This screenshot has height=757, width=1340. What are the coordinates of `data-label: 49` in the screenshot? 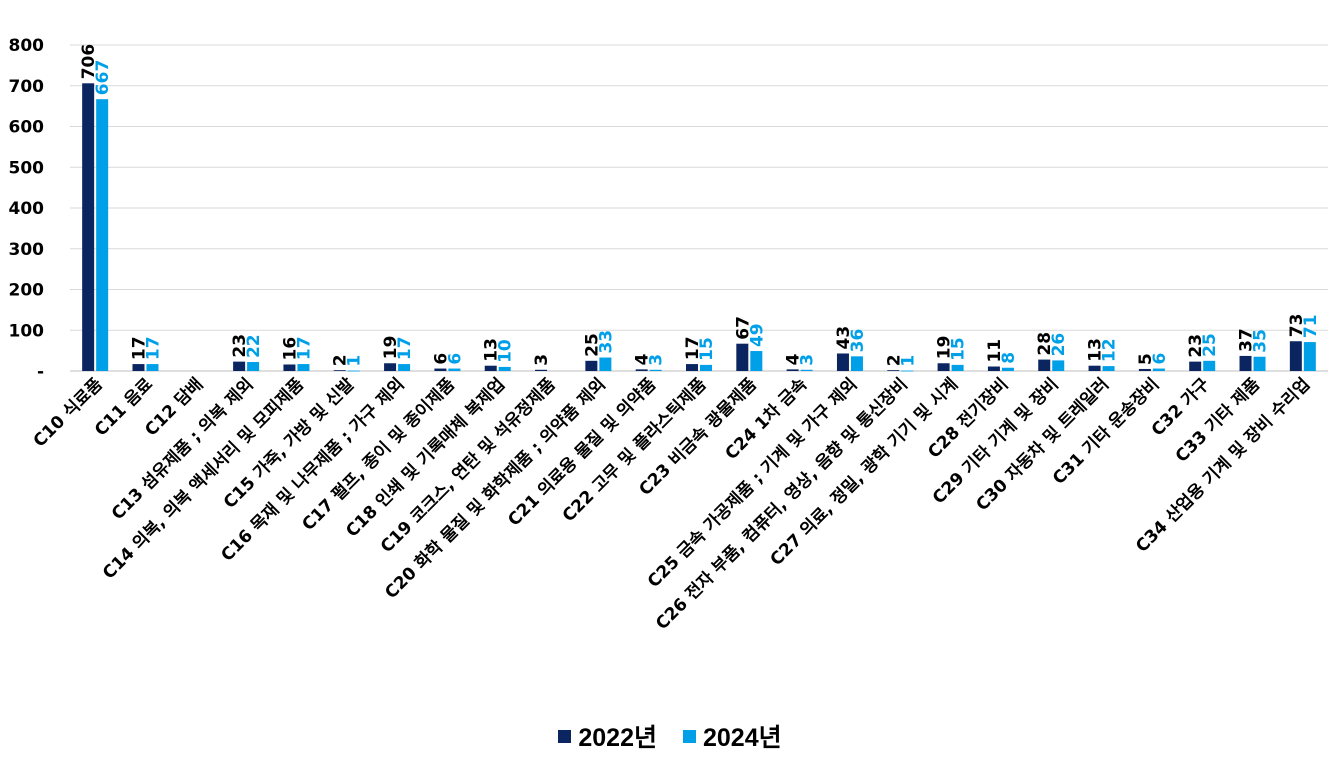 It's located at (757, 335).